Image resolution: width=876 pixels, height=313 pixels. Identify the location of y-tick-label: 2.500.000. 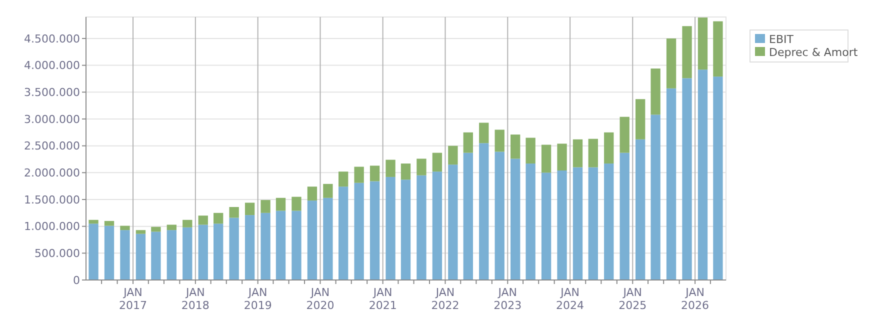
(52, 146).